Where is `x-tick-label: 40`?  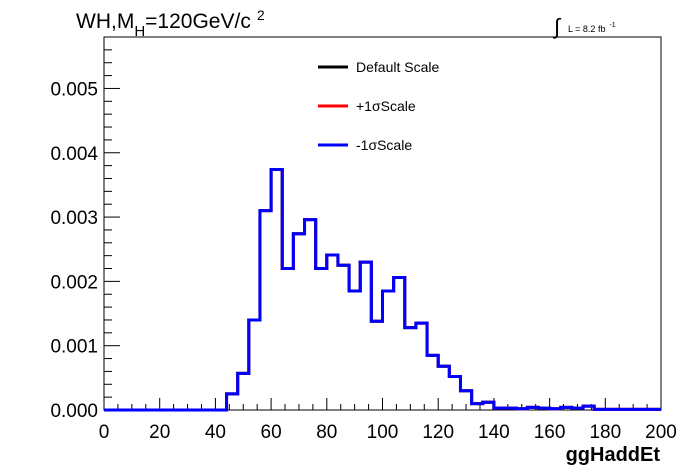
x-tick-label: 40 is located at coordinates (215, 432).